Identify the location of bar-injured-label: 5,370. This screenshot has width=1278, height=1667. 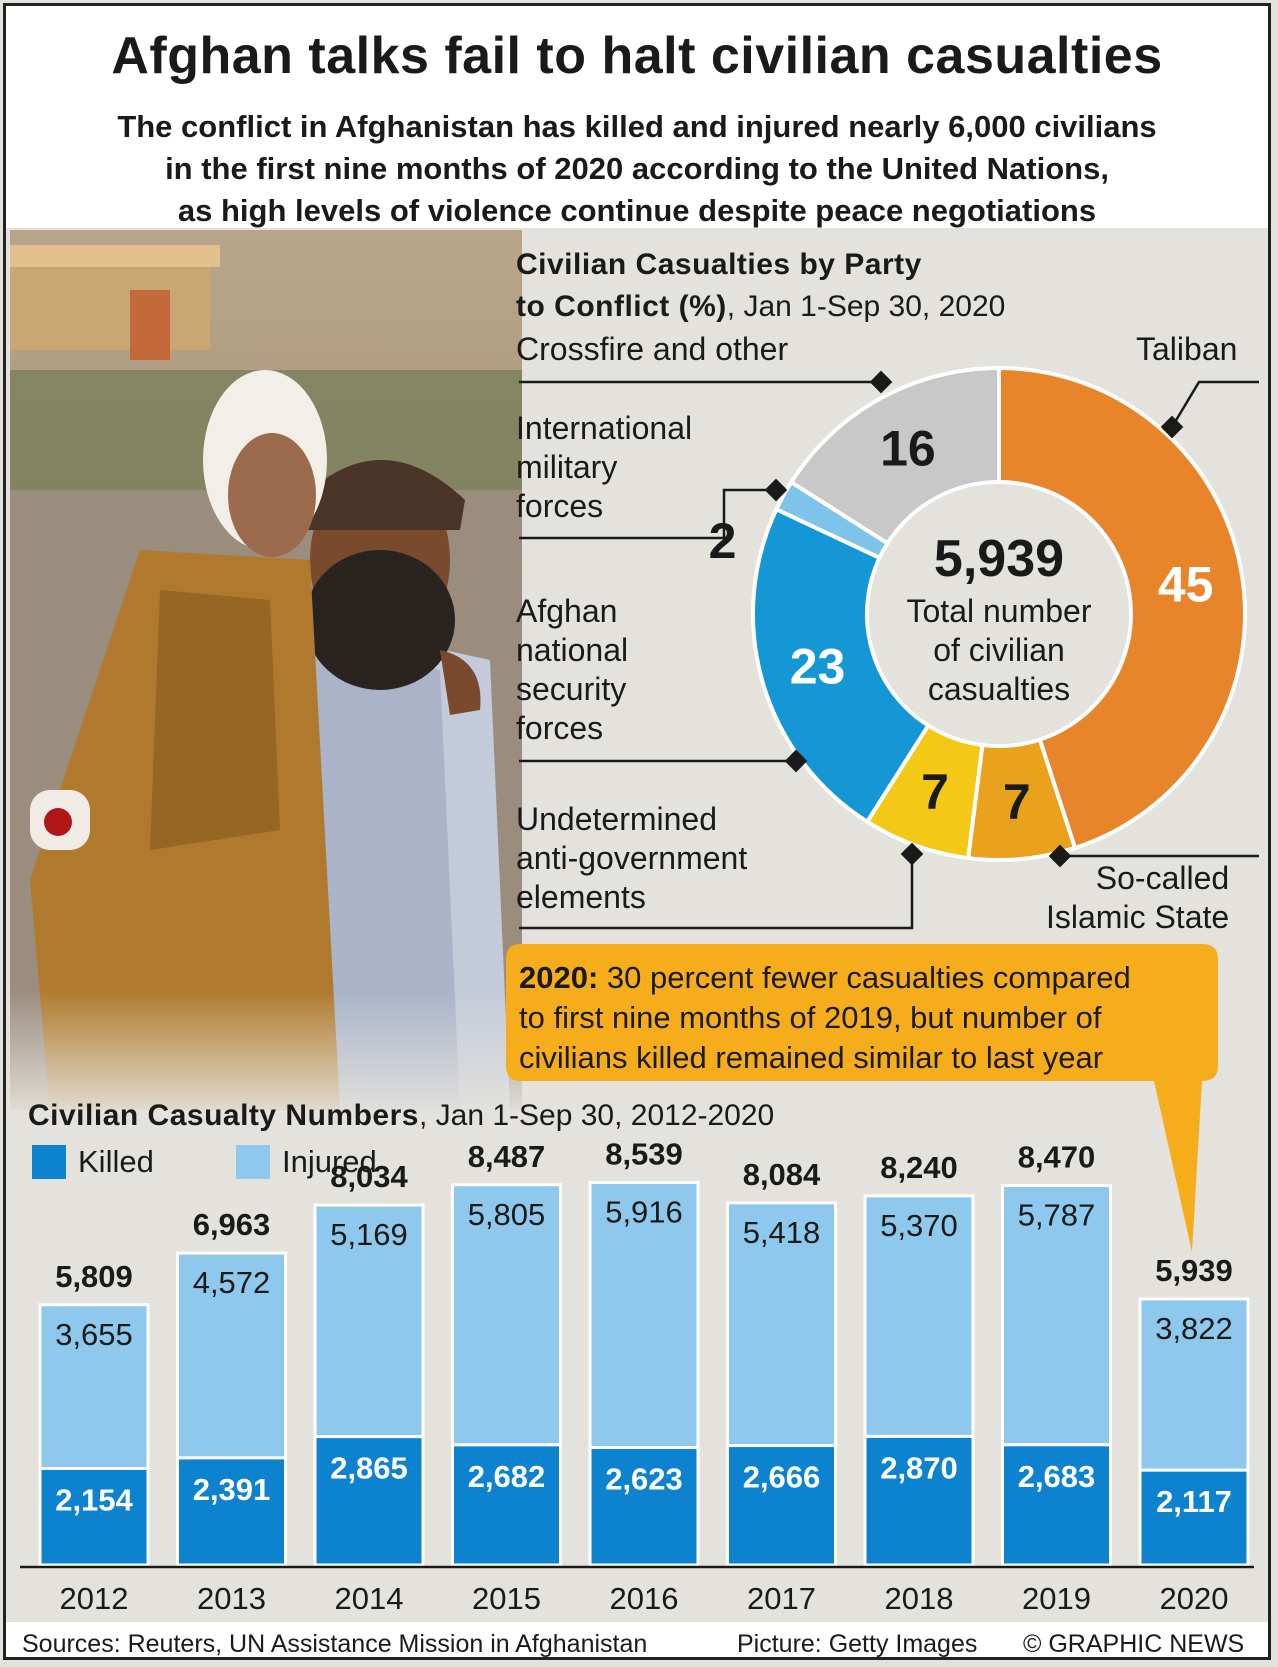
(919, 1225).